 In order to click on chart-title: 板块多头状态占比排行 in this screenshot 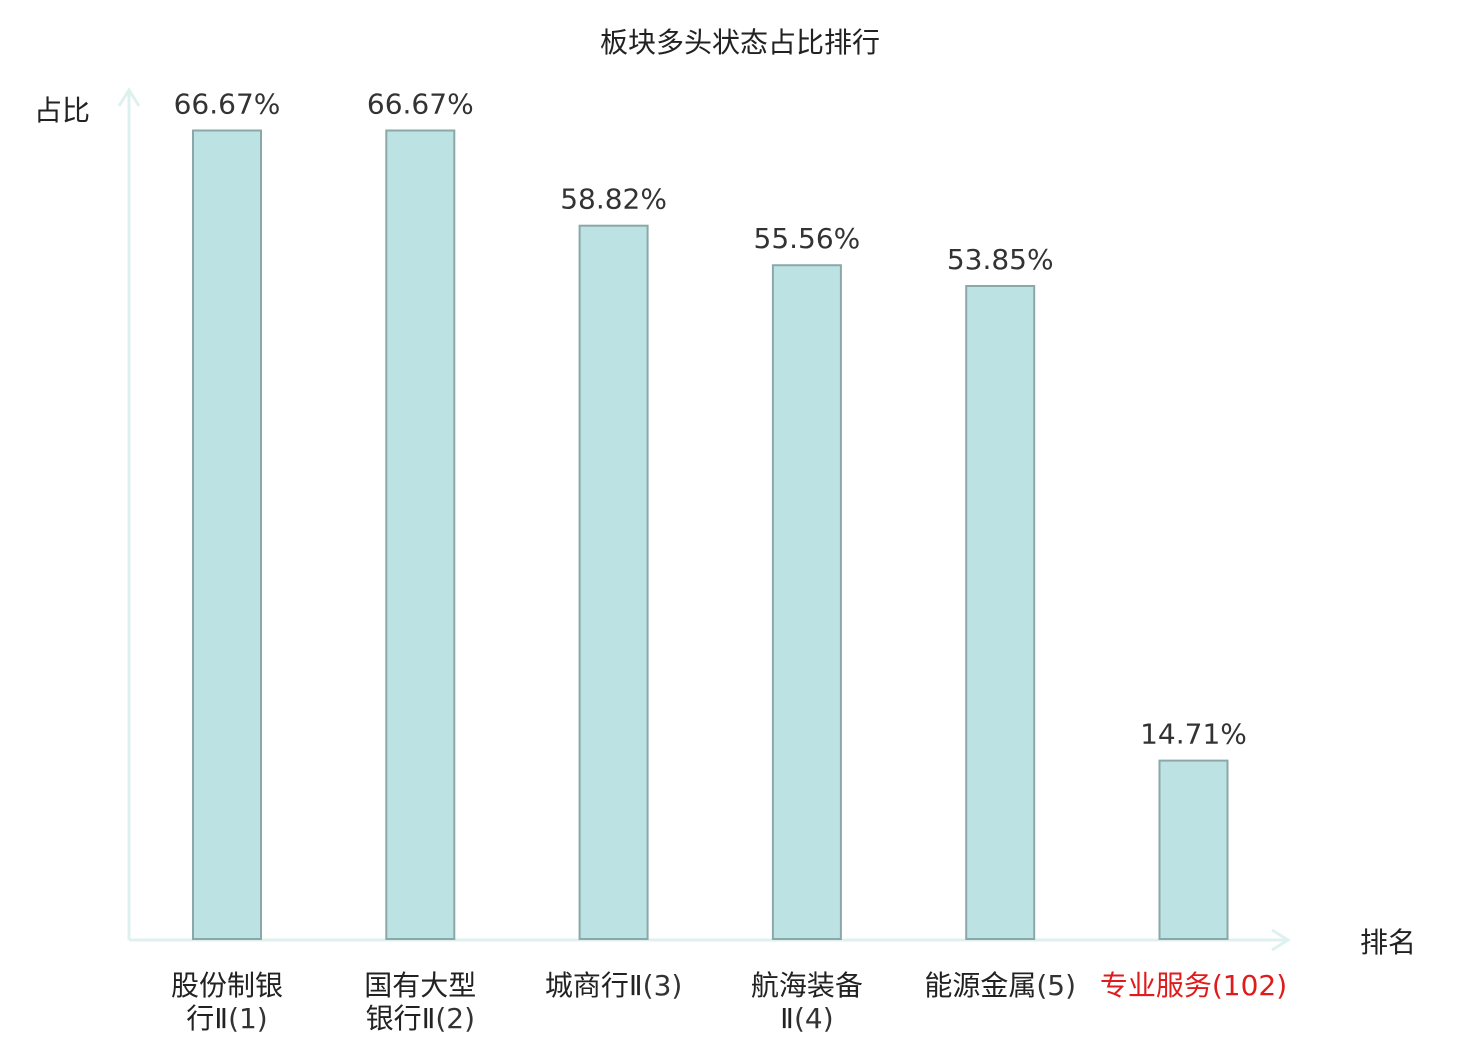, I will do `click(740, 42)`.